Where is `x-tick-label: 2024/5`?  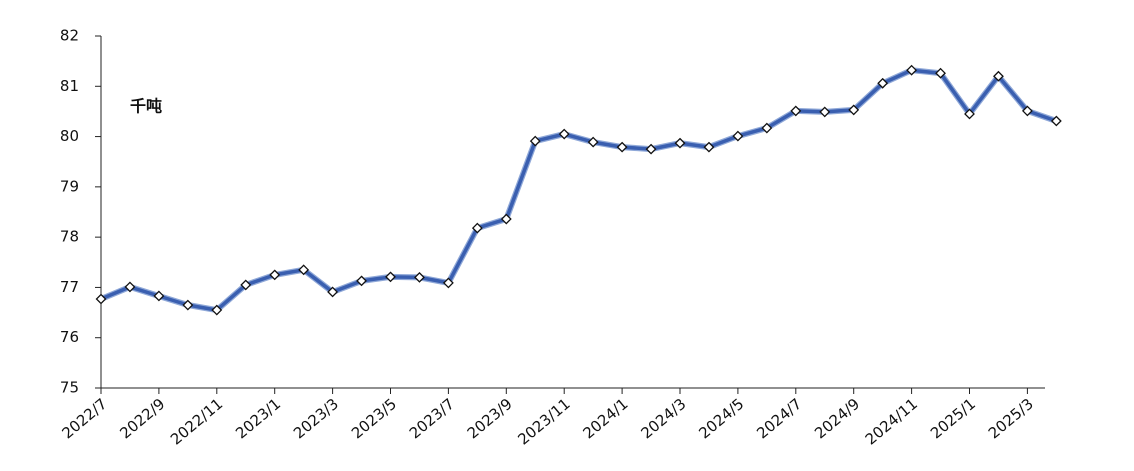
x-tick-label: 2024/5 is located at coordinates (721, 419).